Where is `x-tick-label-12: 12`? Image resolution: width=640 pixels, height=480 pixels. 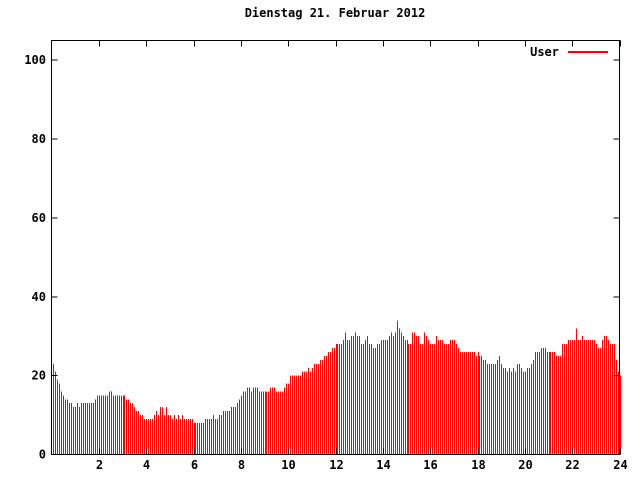
x-tick-label-12: 12 is located at coordinates (336, 465).